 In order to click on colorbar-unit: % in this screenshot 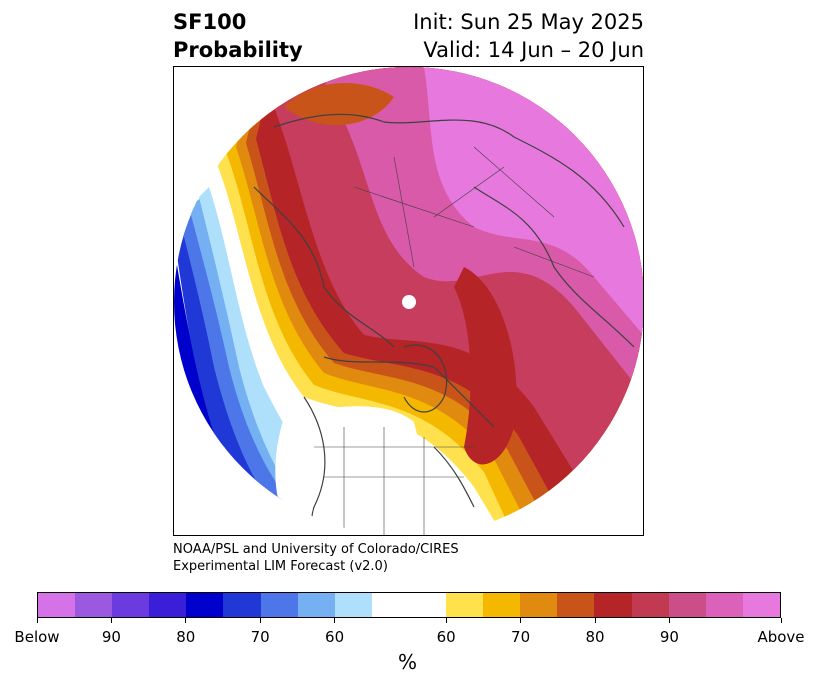, I will do `click(408, 662)`.